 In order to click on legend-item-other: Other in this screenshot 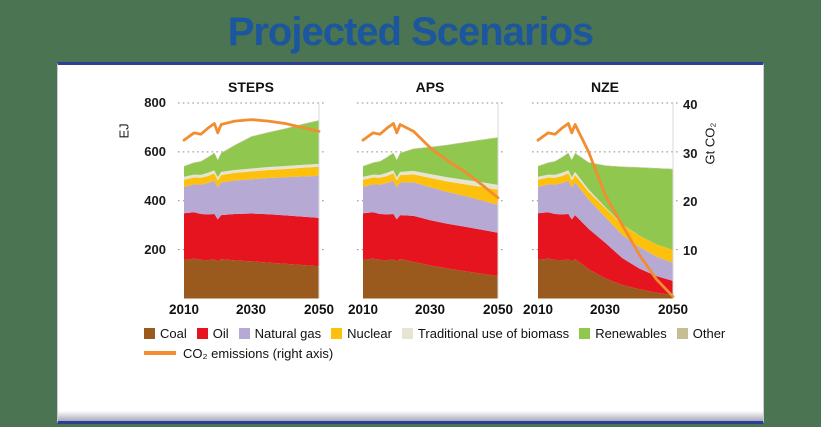, I will do `click(701, 333)`.